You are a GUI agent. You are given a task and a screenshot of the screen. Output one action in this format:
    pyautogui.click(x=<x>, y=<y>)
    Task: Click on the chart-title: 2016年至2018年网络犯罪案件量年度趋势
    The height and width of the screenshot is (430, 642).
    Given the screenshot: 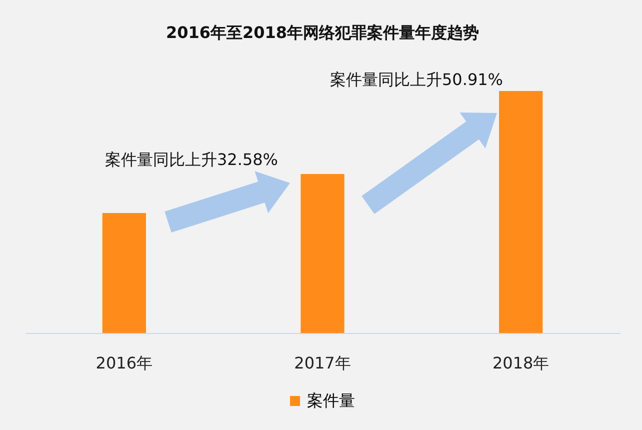 What is the action you would take?
    pyautogui.click(x=323, y=32)
    